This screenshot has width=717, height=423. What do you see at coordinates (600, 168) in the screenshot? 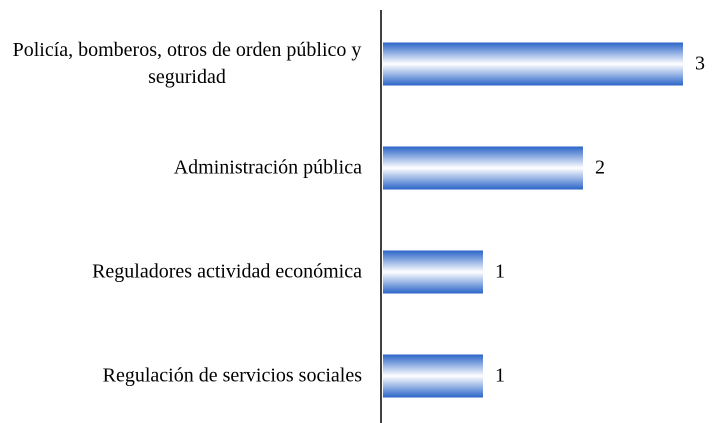
I see `value-label: 2` at bounding box center [600, 168].